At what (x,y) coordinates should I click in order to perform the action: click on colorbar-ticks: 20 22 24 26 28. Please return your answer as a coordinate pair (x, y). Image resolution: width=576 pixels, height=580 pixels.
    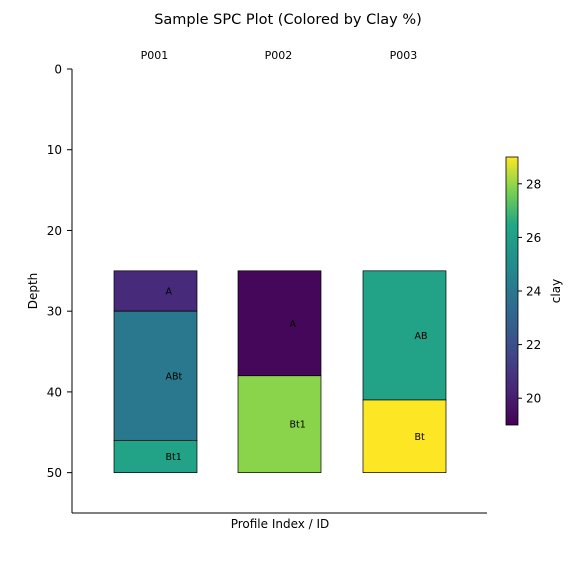
    Looking at the image, I should click on (529, 291).